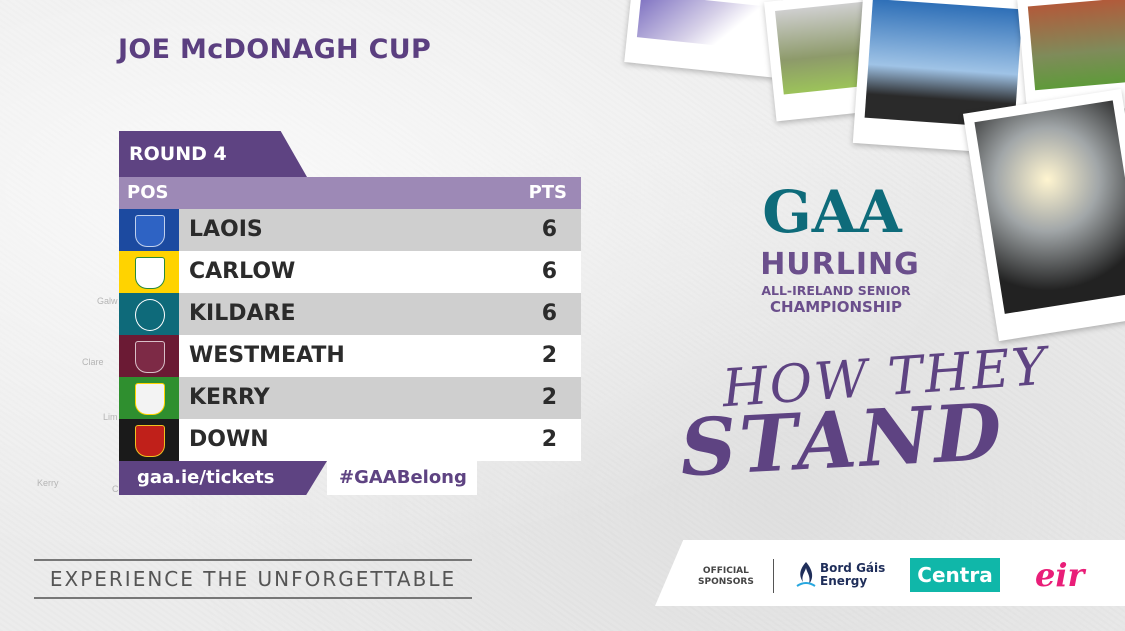 The image size is (1125, 631). Describe the element at coordinates (725, 571) in the screenshot. I see `sponsor-label-line1: OFFICIAL` at that location.